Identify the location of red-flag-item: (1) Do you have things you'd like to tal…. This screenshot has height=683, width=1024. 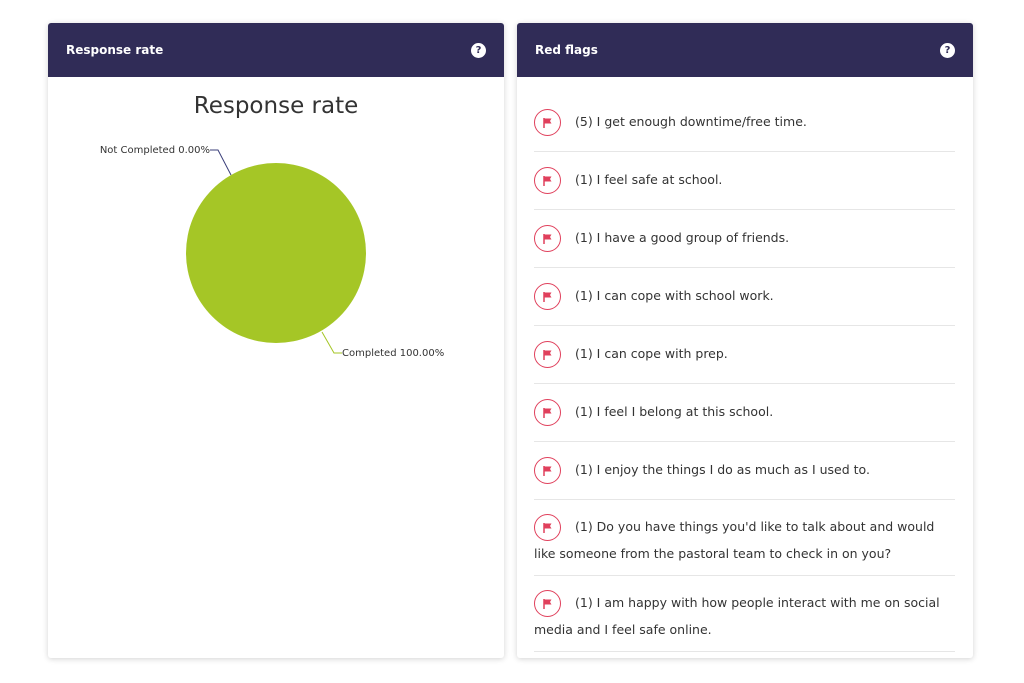
(744, 538).